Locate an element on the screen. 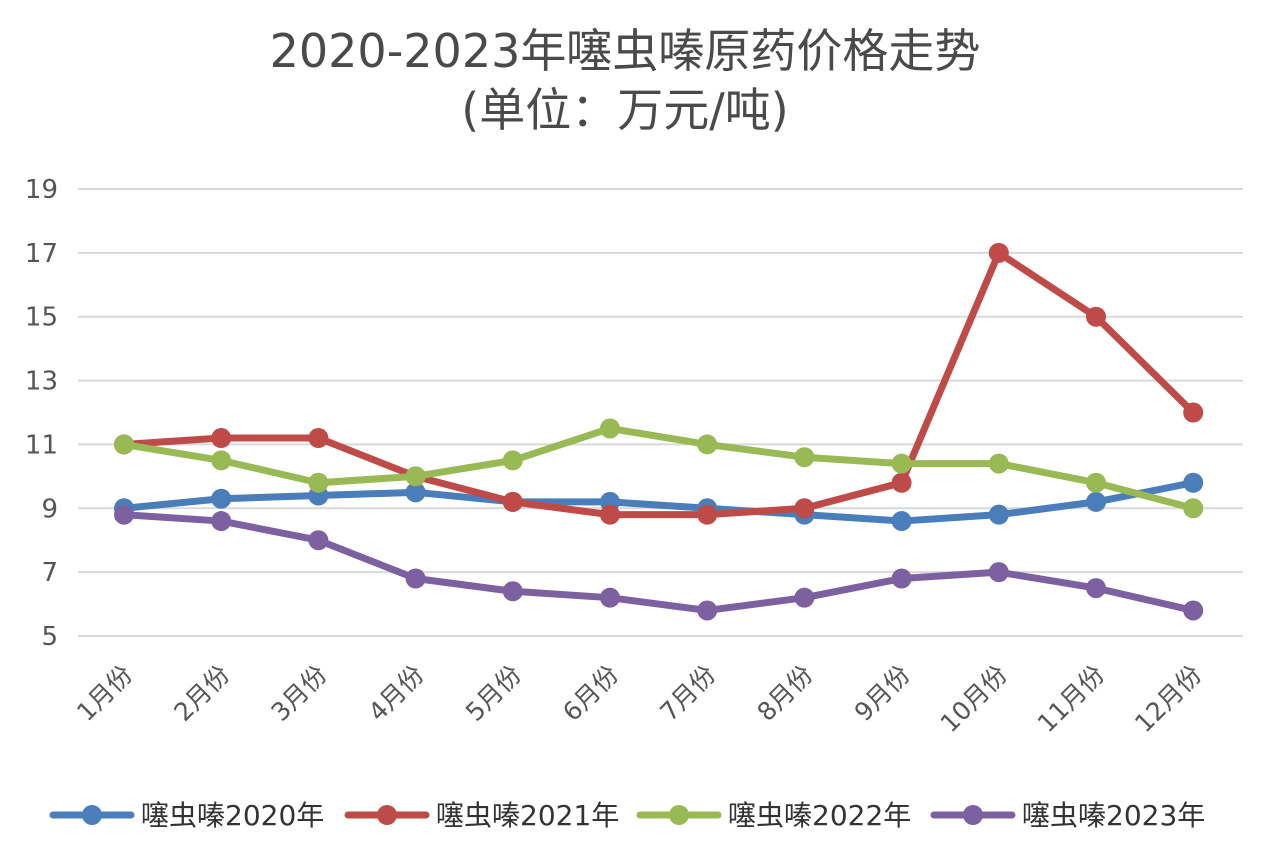 Image resolution: width=1270 pixels, height=856 pixels. legend-item: 噻虫嗪2022年 is located at coordinates (773, 815).